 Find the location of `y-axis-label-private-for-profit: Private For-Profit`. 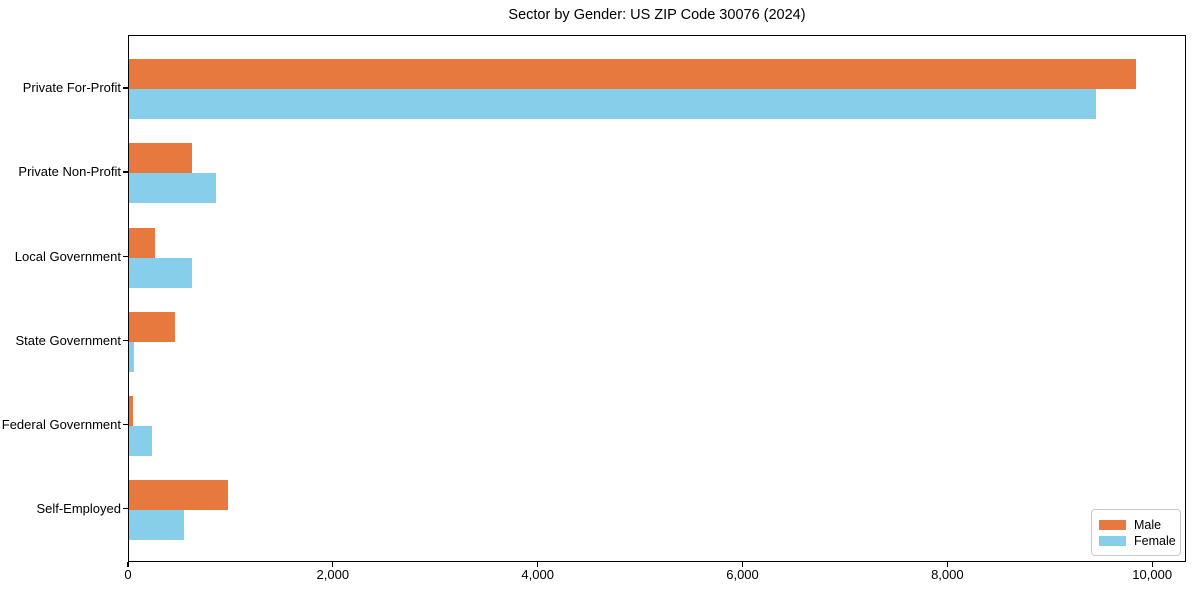

y-axis-label-private-for-profit: Private For-Profit is located at coordinates (71, 87).